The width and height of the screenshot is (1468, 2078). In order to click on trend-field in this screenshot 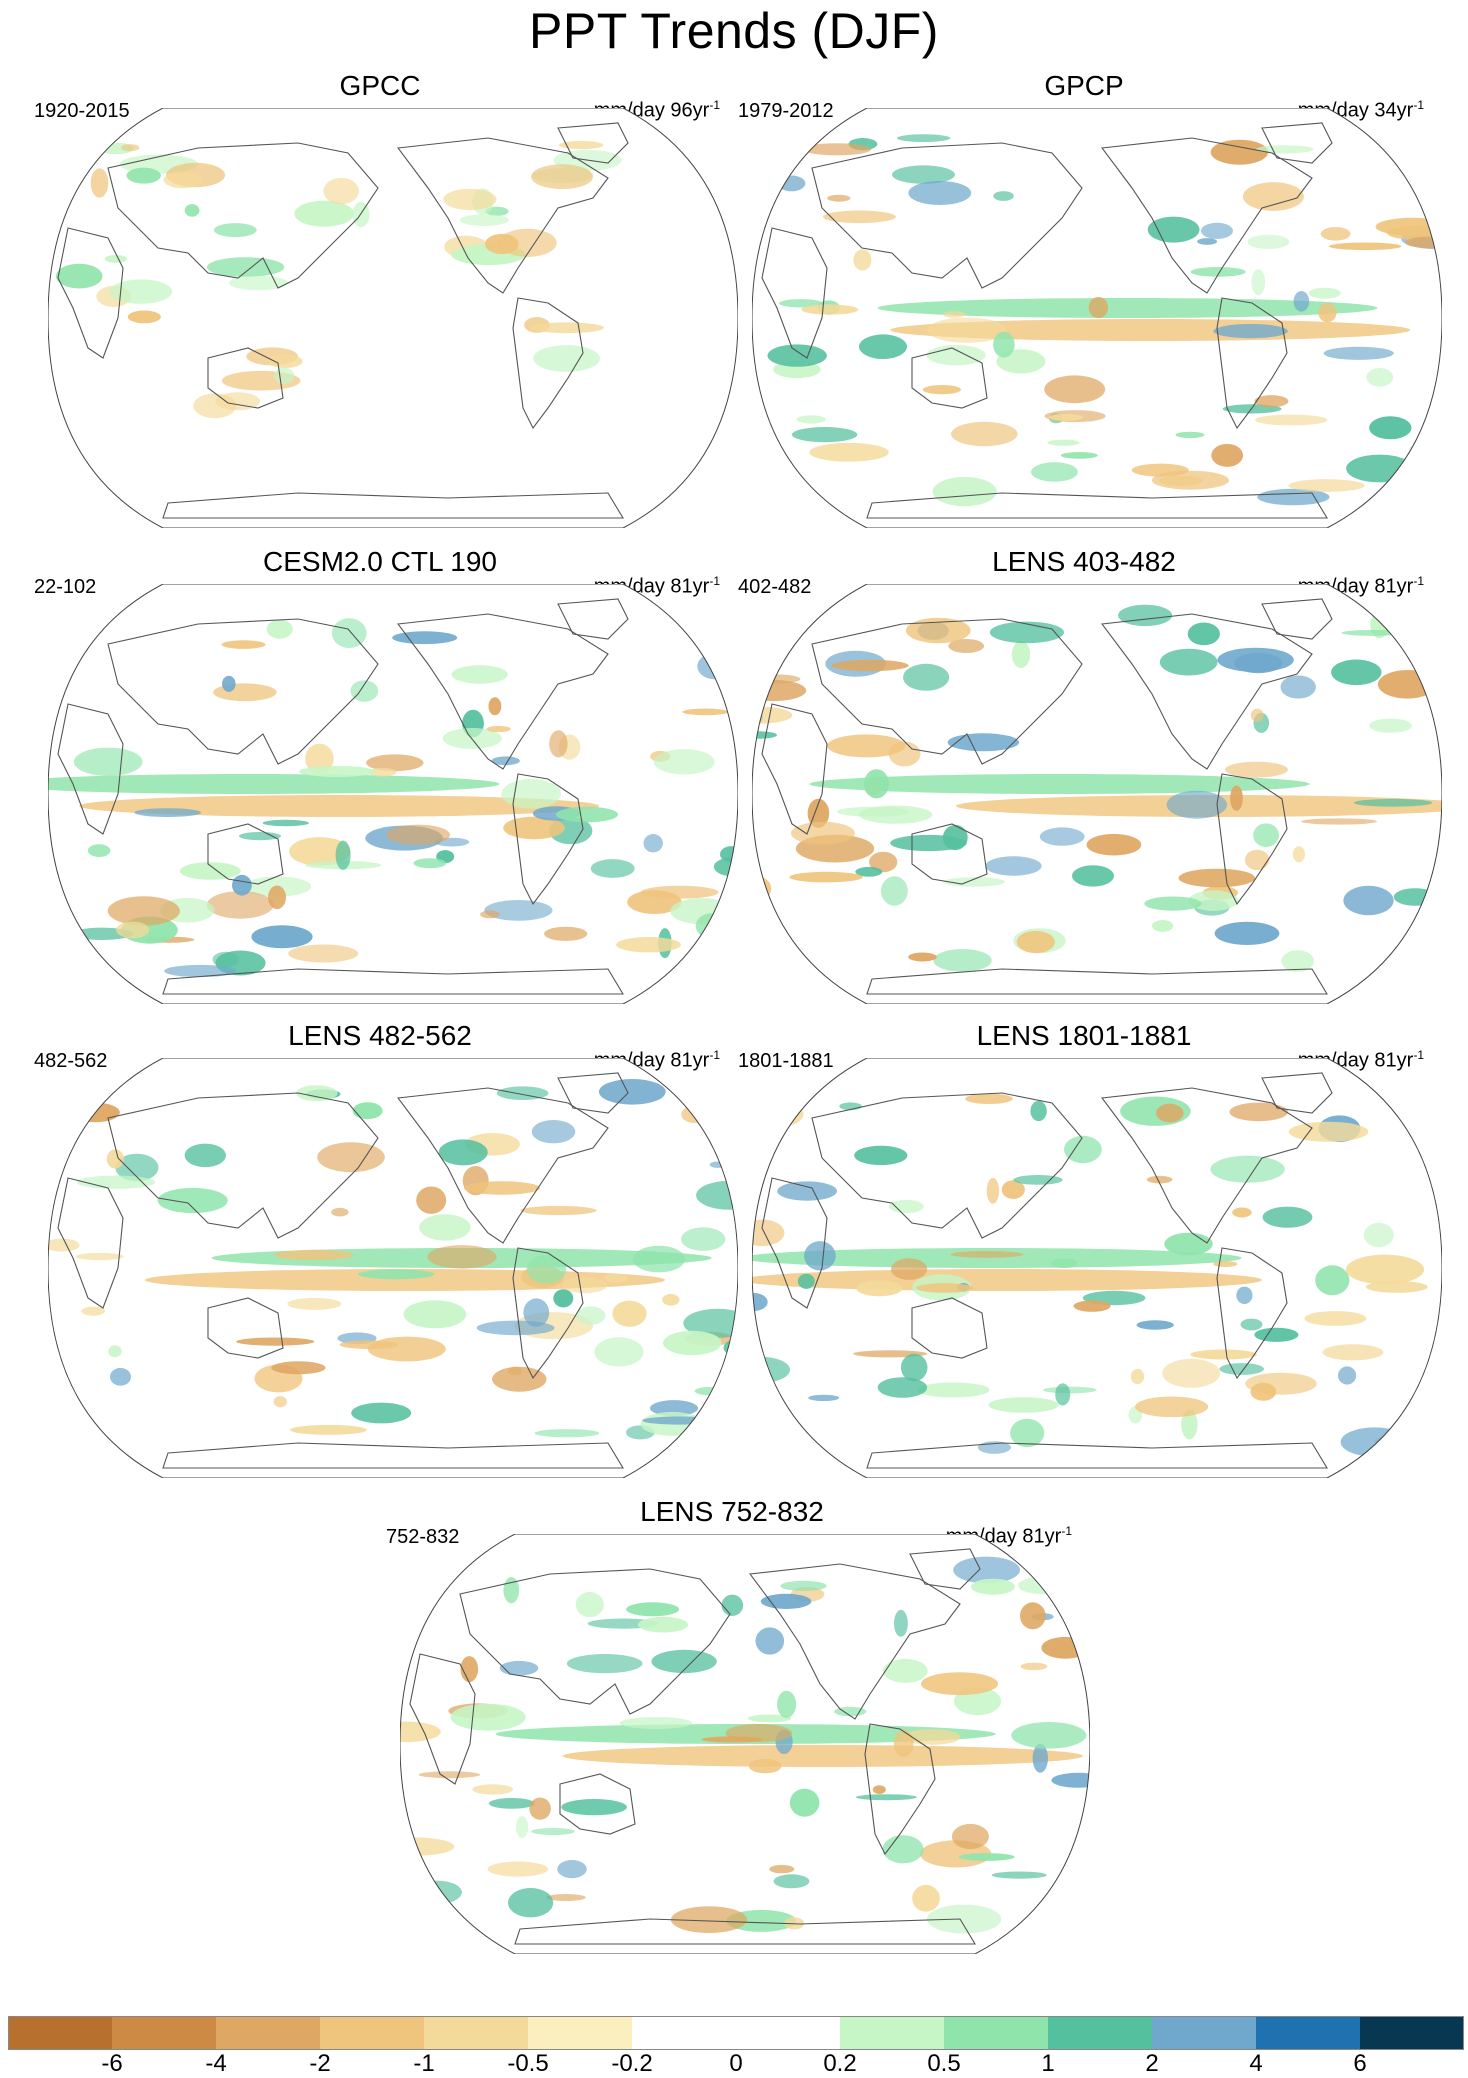, I will do `click(1097, 320)`.